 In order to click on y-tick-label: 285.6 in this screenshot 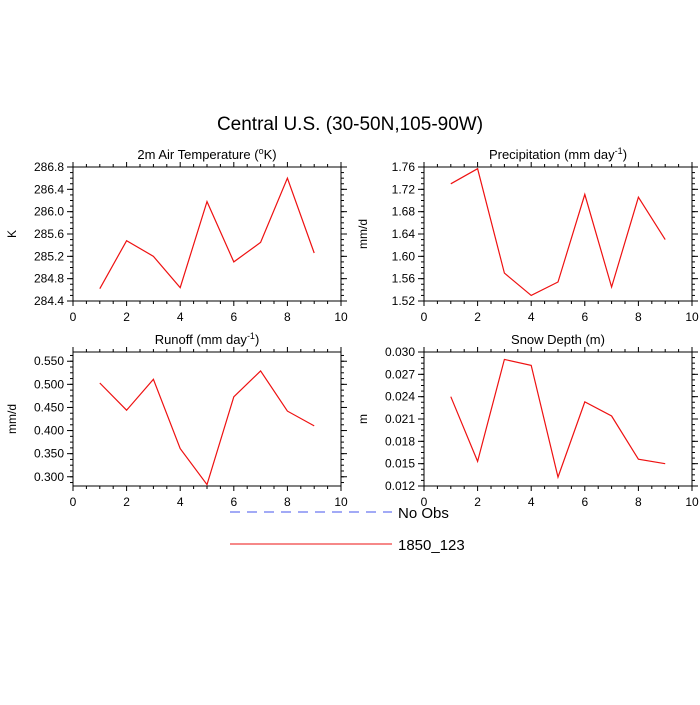, I will do `click(49, 234)`.